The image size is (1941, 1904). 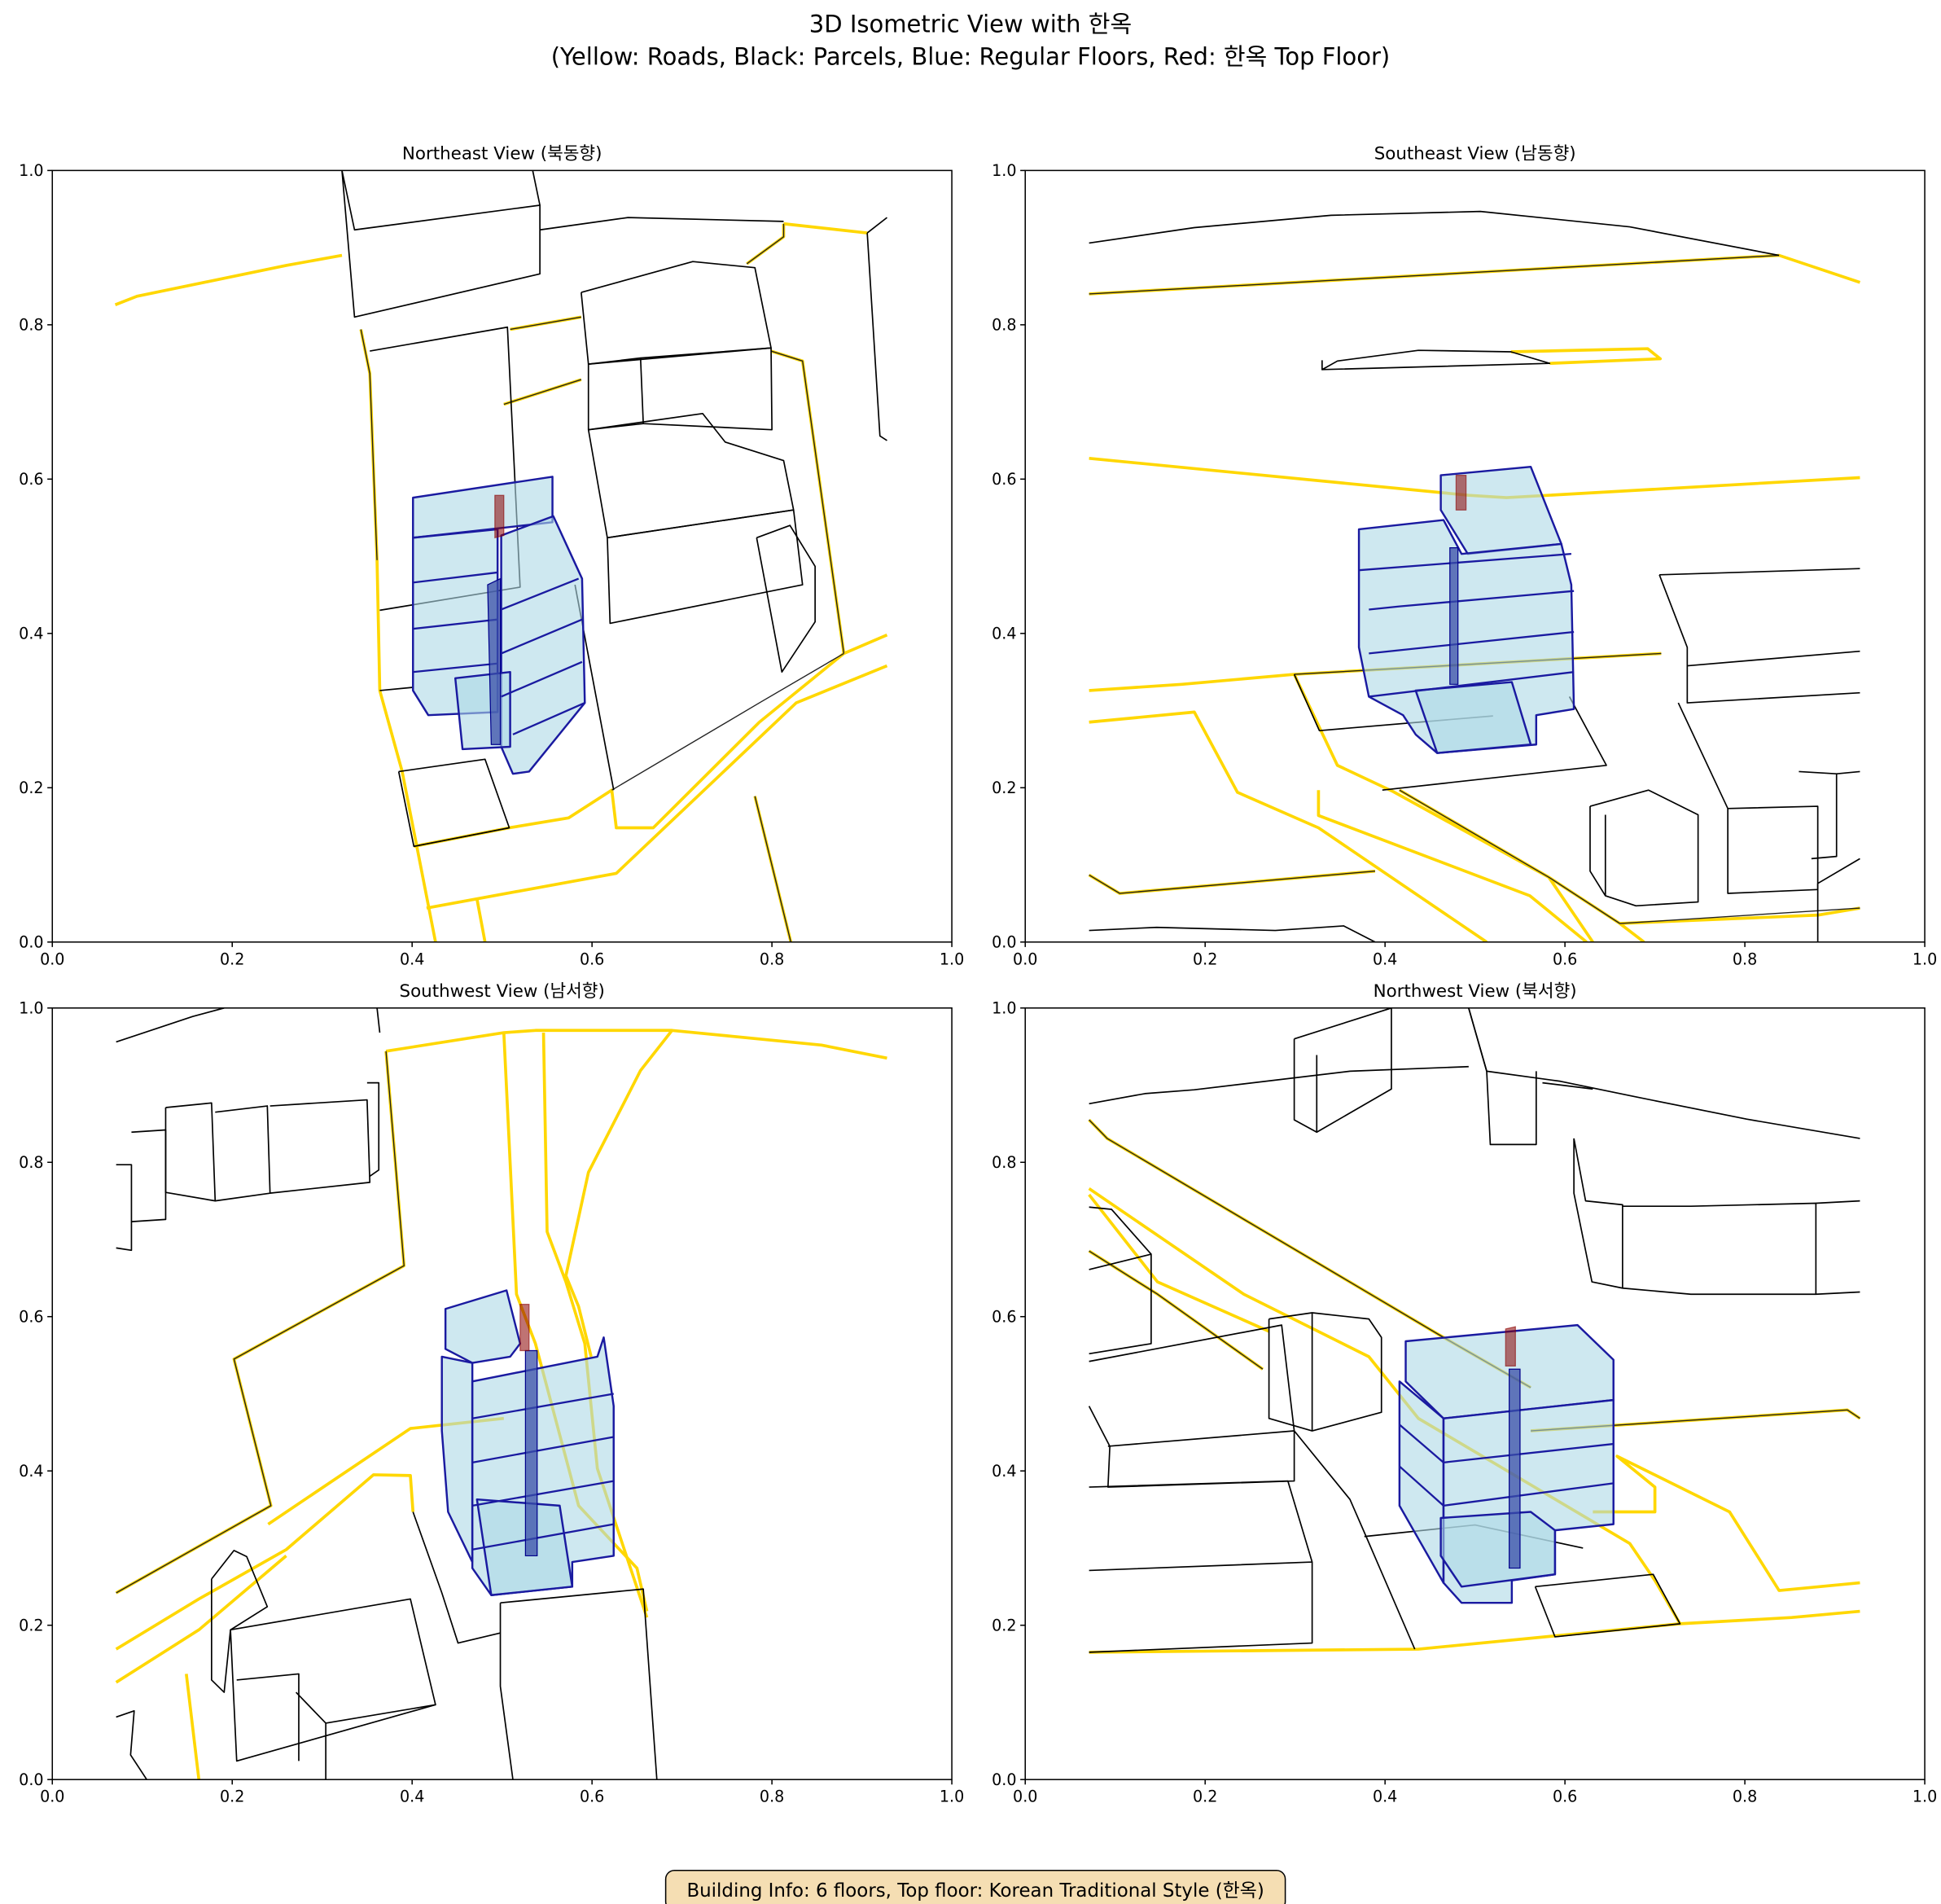 I want to click on y-tick-label: 0.4, so click(x=1004, y=1471).